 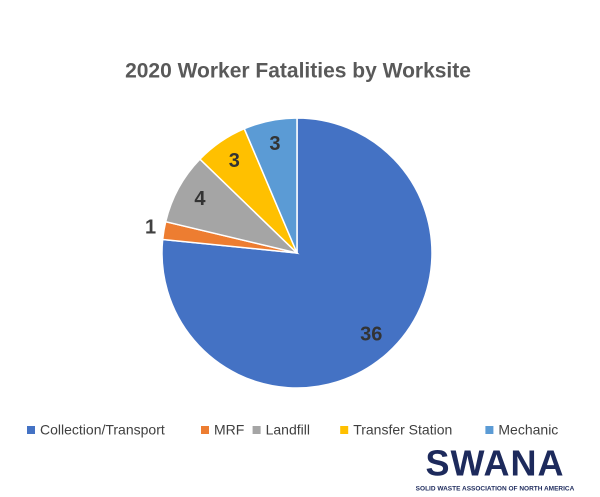 I want to click on legend-label: Collection/Transport, so click(x=102, y=430).